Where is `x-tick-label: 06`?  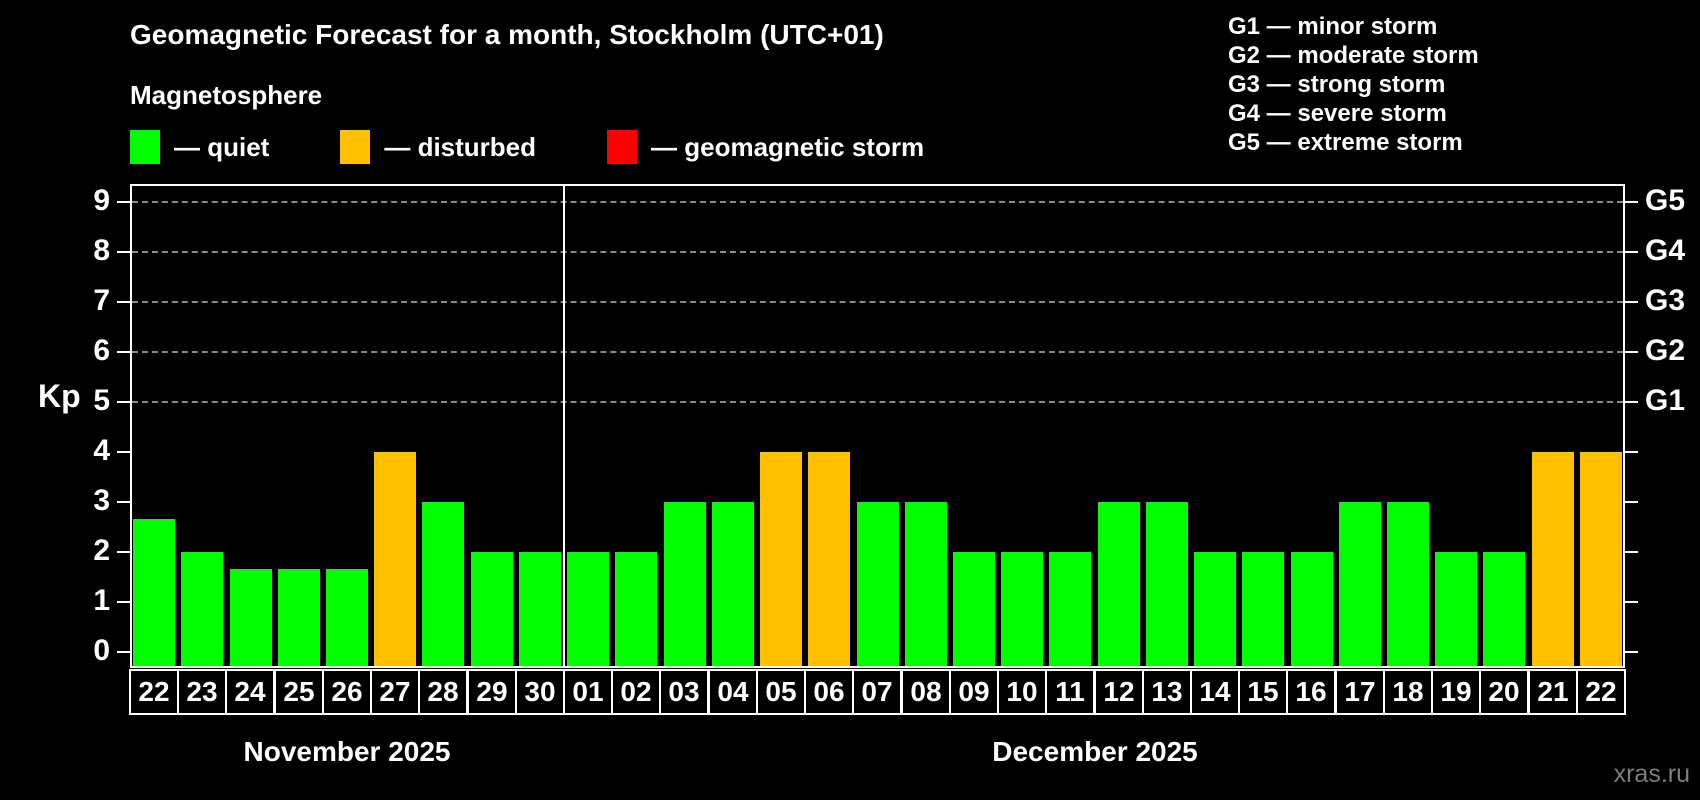 x-tick-label: 06 is located at coordinates (829, 692).